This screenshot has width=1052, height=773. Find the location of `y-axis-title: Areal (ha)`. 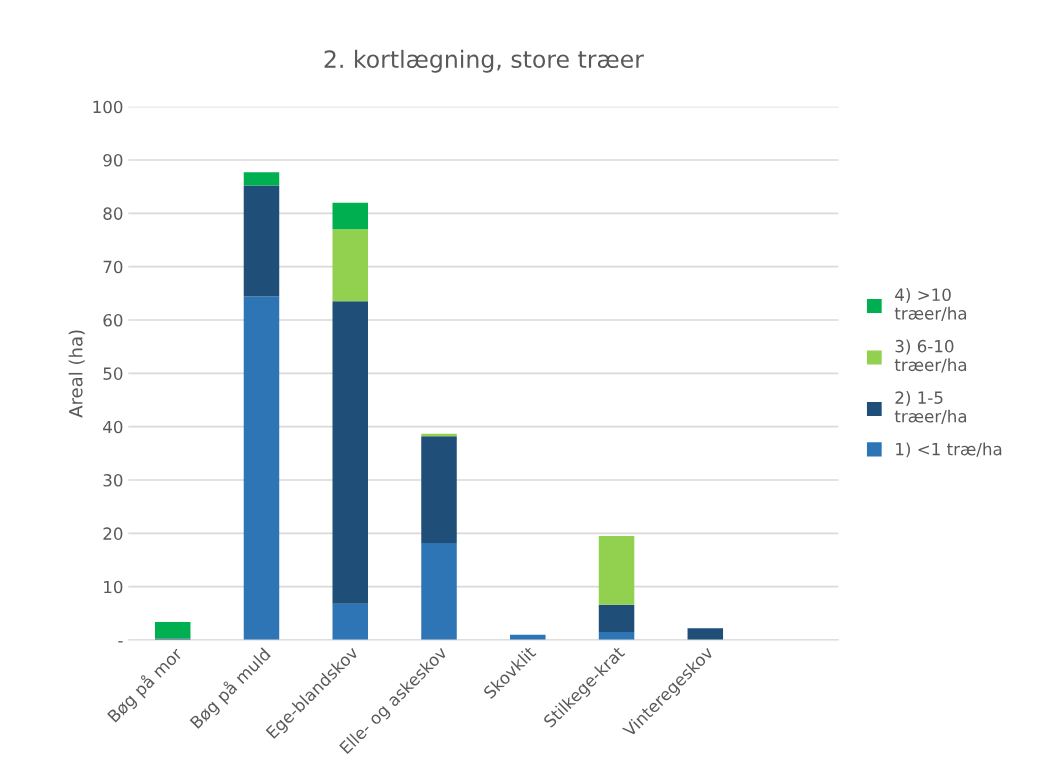

y-axis-title: Areal (ha) is located at coordinates (76, 374).